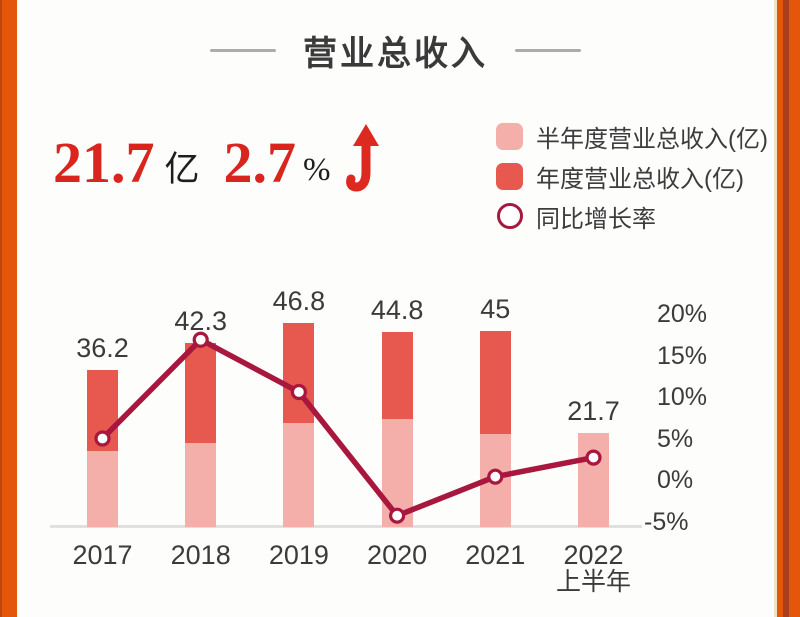 This screenshot has width=800, height=617. What do you see at coordinates (299, 373) in the screenshot?
I see `bar-annual-2019` at bounding box center [299, 373].